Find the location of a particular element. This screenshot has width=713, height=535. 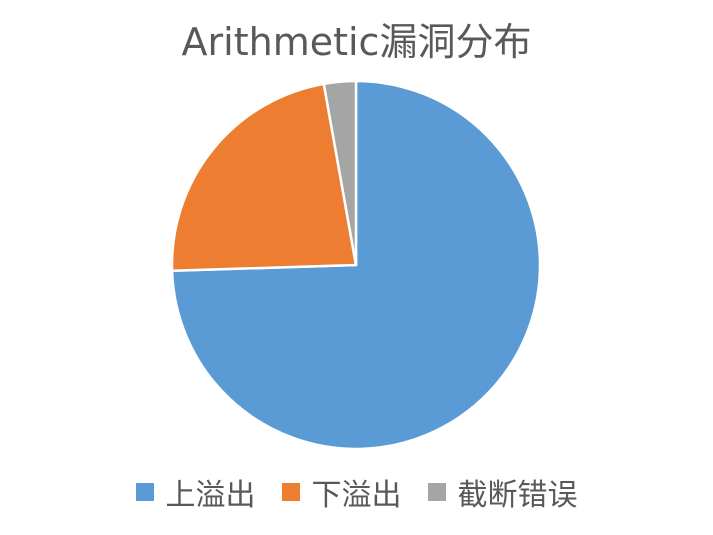

legend-swatch-truncation is located at coordinates (436, 492).